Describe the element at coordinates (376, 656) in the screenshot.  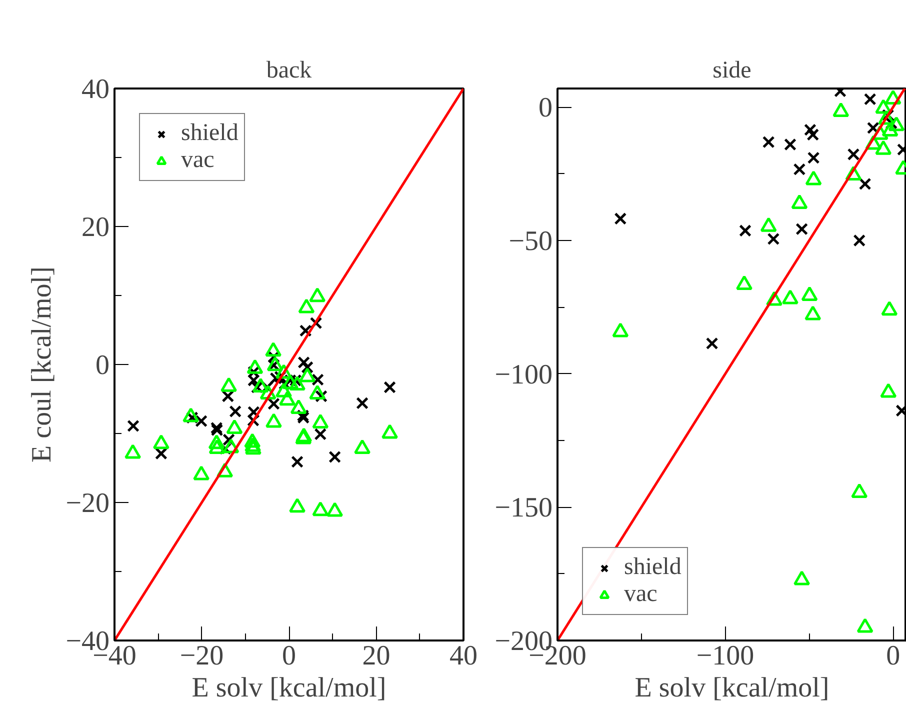
I see `x-tick-label: 20` at that location.